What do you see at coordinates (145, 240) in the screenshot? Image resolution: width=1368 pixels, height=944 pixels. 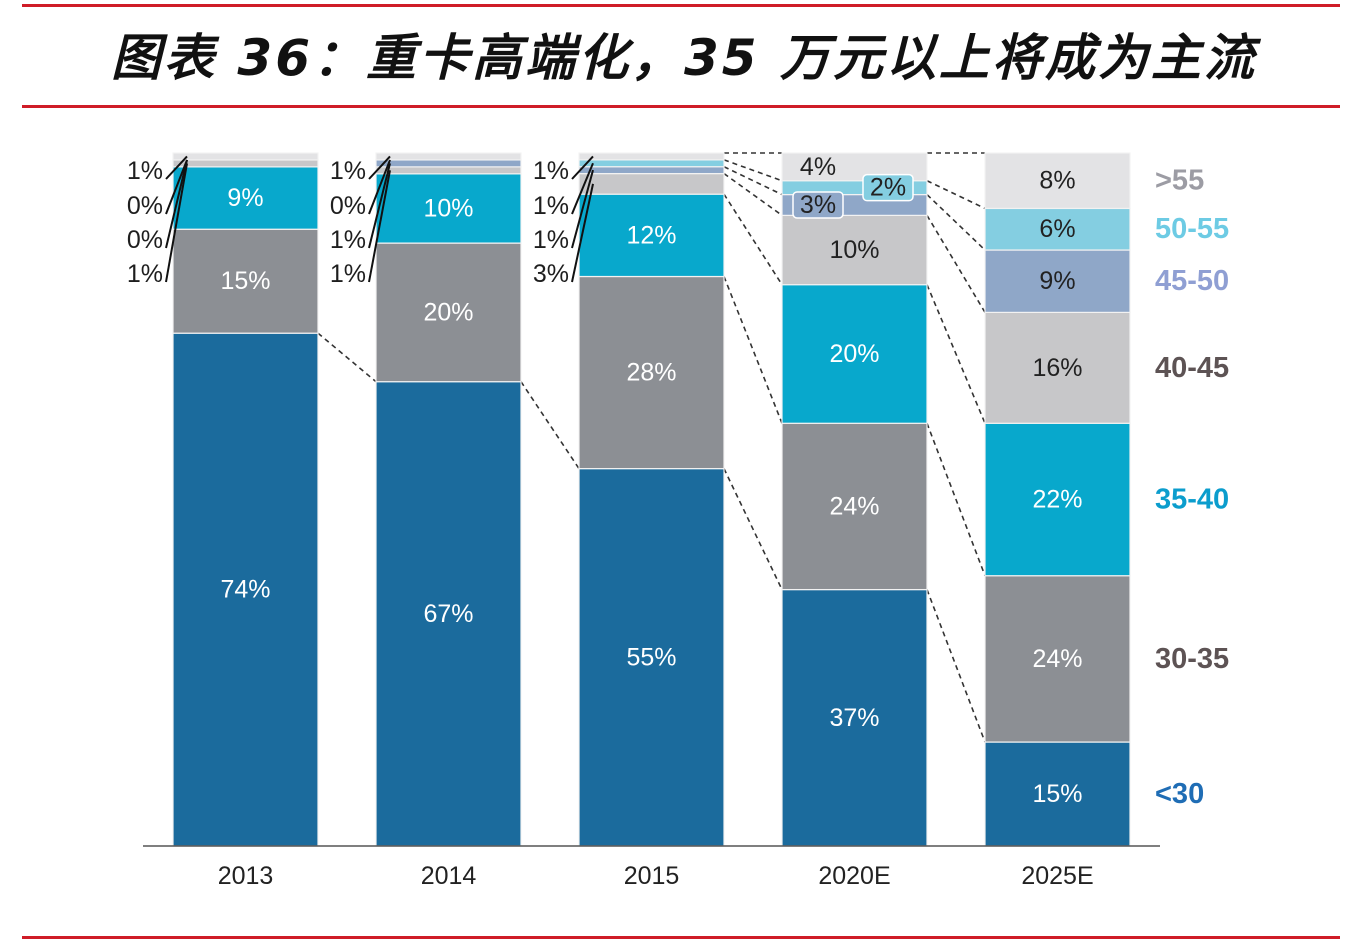 I see `value-label-2013-45-50: 0%` at bounding box center [145, 240].